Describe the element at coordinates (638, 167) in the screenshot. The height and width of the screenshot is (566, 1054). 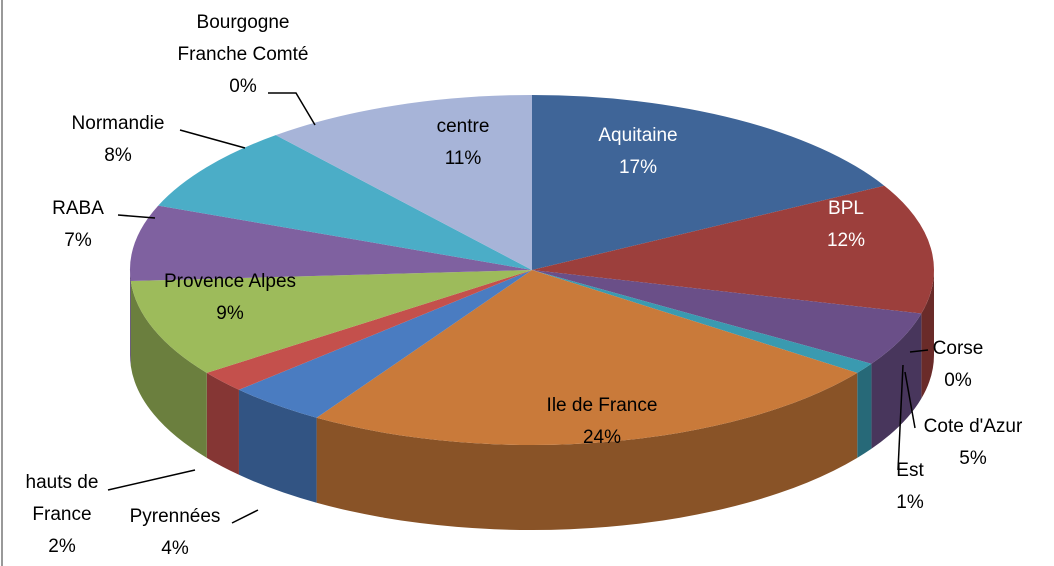
I see `slice-percent: 17%` at that location.